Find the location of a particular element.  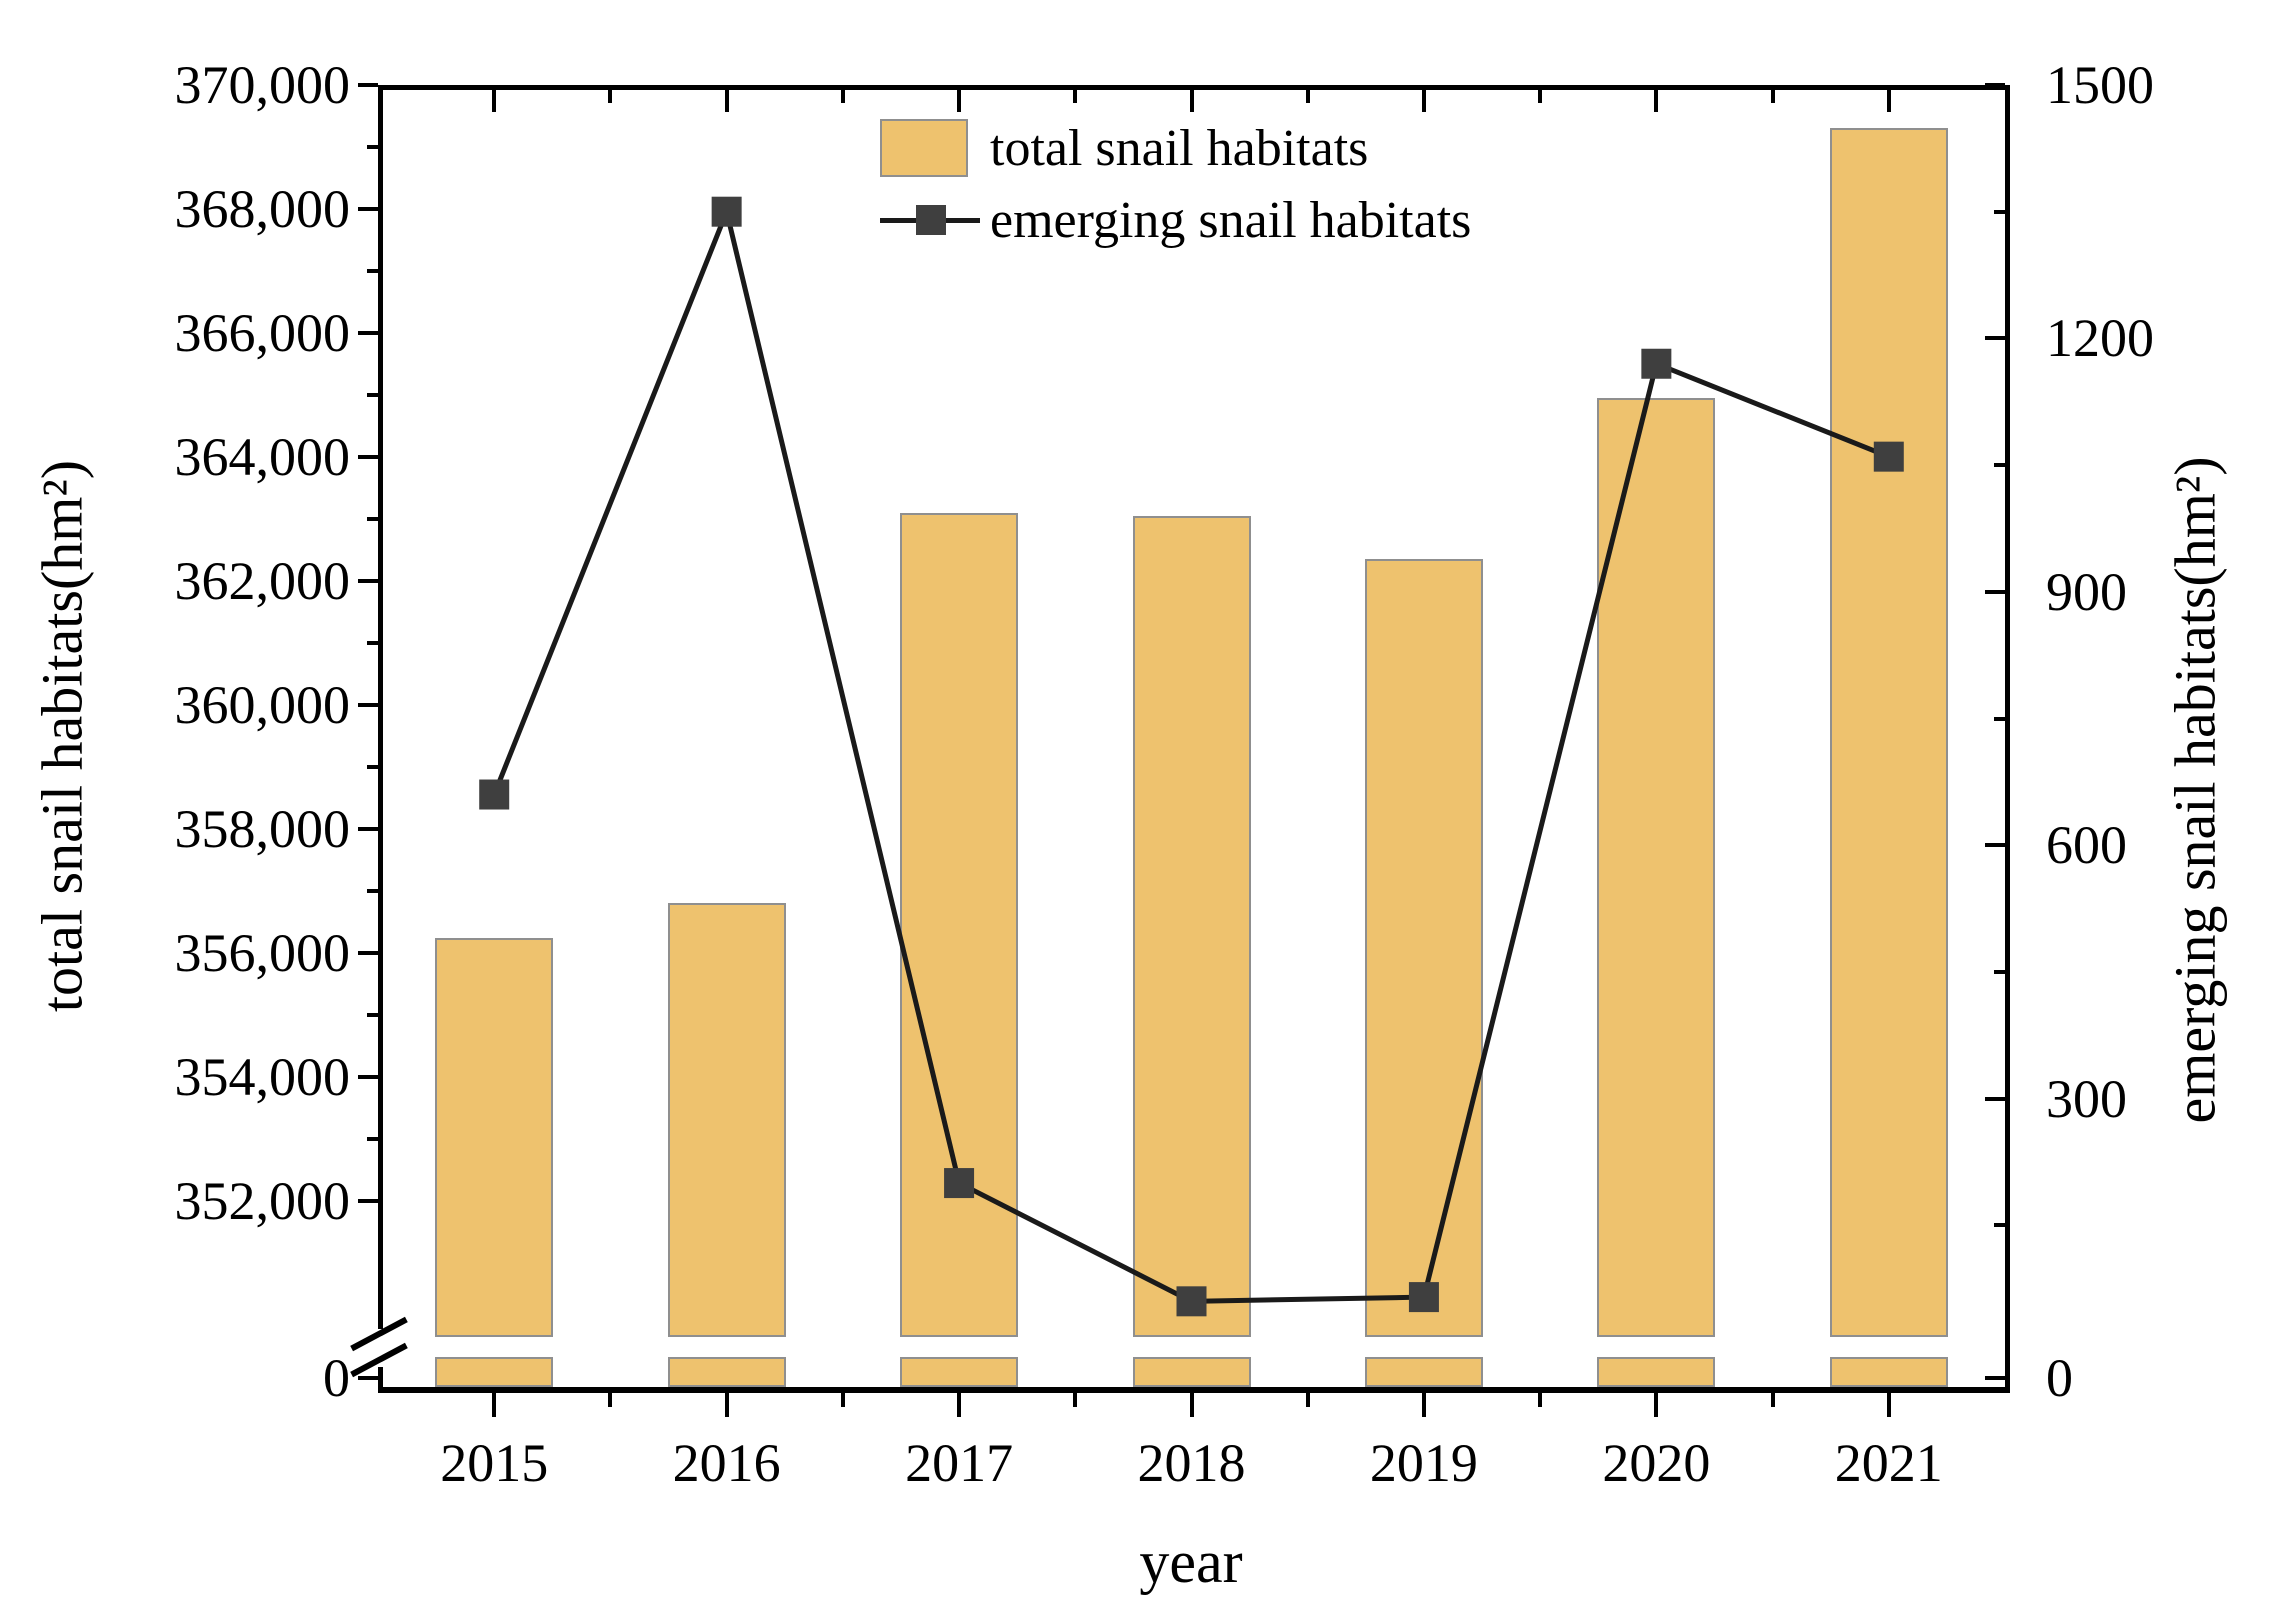

left-tick-label-352000: 352,000 is located at coordinates (262, 1201).